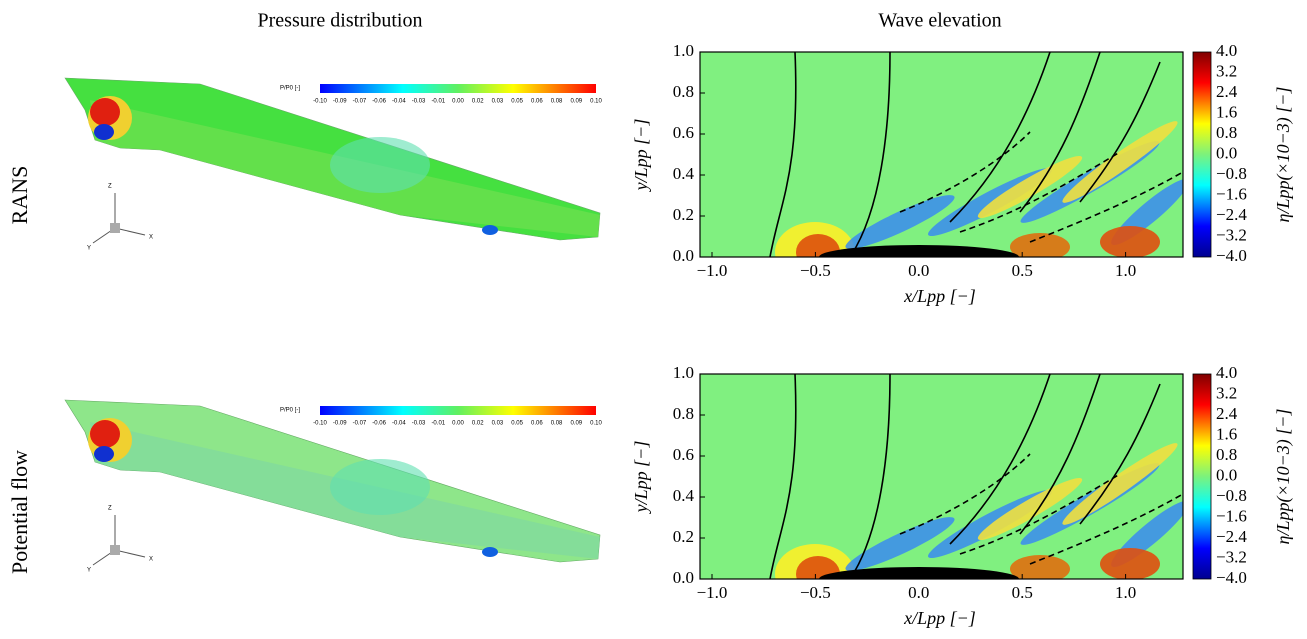  I want to click on row-label: Potential flow, so click(19, 512).